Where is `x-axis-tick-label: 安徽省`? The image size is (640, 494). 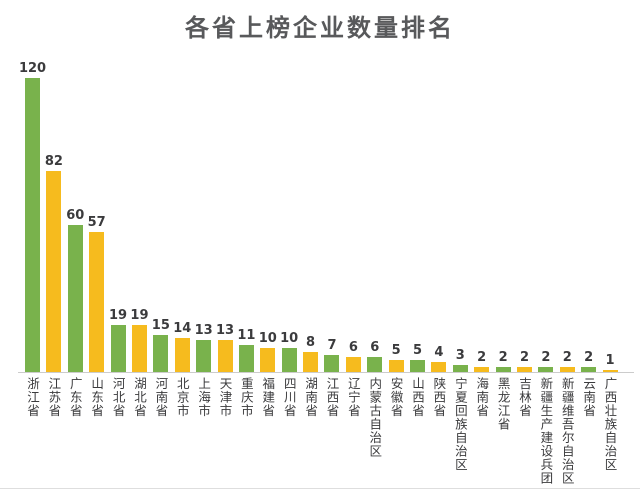 x-axis-tick-label: 安徽省 is located at coordinates (396, 397).